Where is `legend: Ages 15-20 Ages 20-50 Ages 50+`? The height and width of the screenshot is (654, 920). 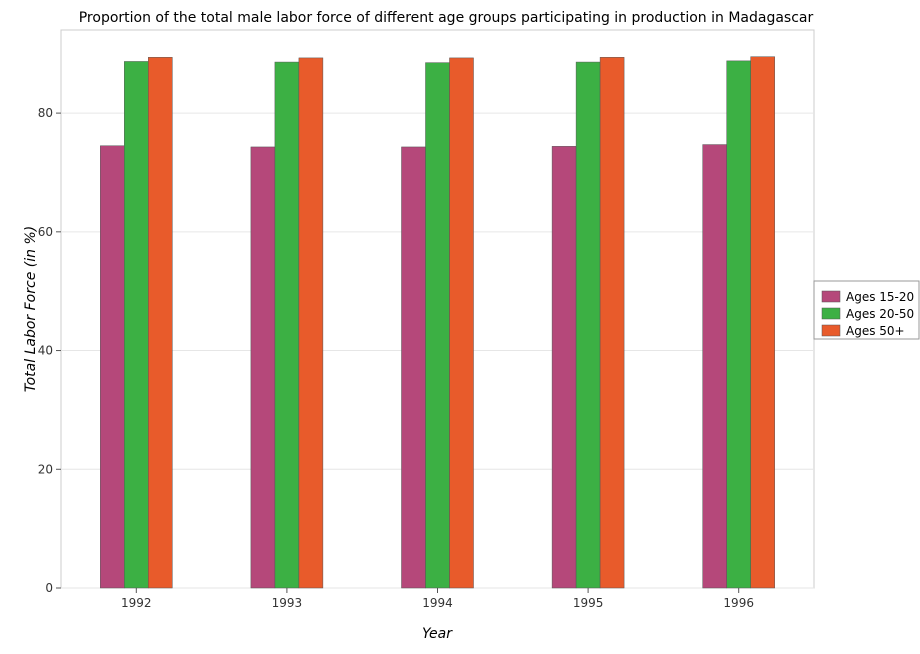
legend: Ages 15-20 Ages 20-50 Ages 50+ is located at coordinates (866, 310).